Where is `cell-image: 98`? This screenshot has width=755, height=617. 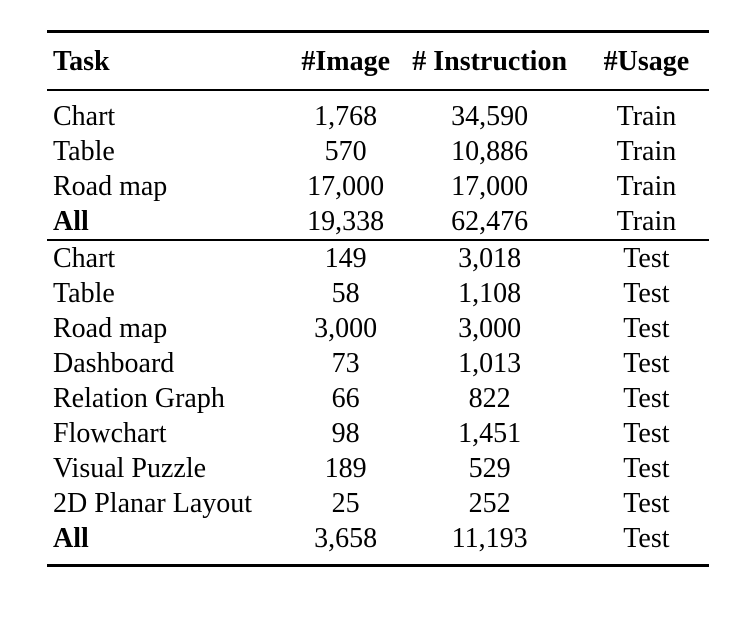 cell-image: 98 is located at coordinates (345, 433).